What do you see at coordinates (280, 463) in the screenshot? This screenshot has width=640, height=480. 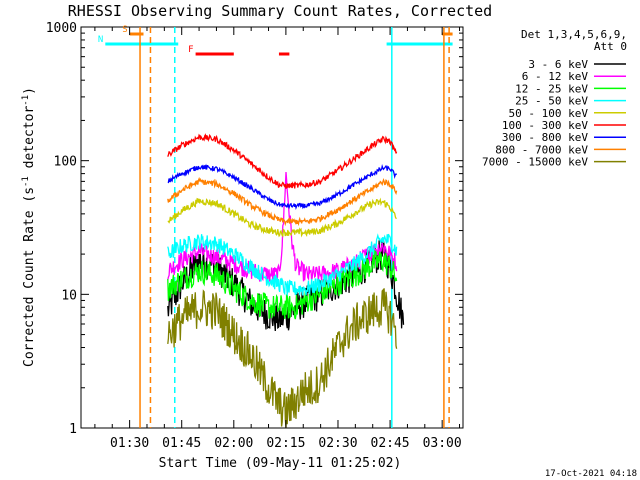 I see `x-axis-label: Start Time (09-May-11 01:25:02)` at bounding box center [280, 463].